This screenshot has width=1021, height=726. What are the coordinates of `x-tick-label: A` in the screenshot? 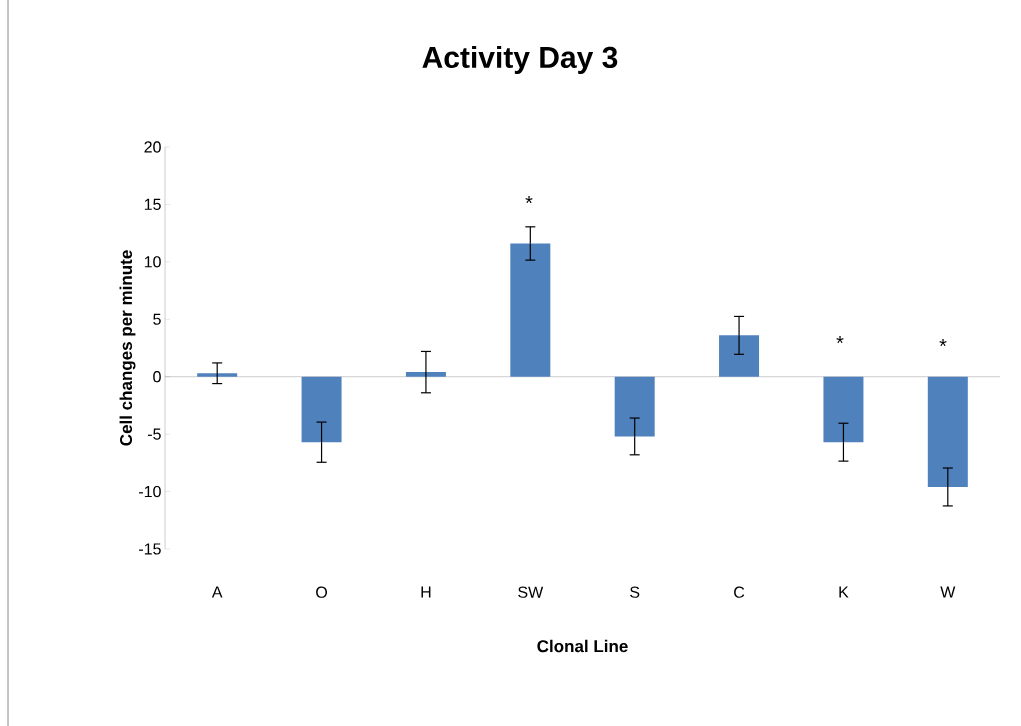 It's located at (217, 592).